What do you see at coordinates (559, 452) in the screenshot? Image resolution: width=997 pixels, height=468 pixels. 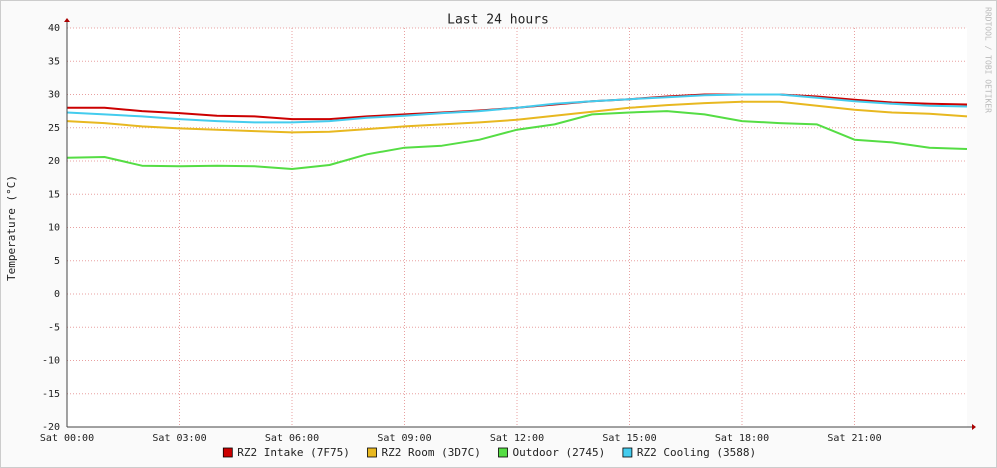 I see `legend-label: Outdoor (2745)` at bounding box center [559, 452].